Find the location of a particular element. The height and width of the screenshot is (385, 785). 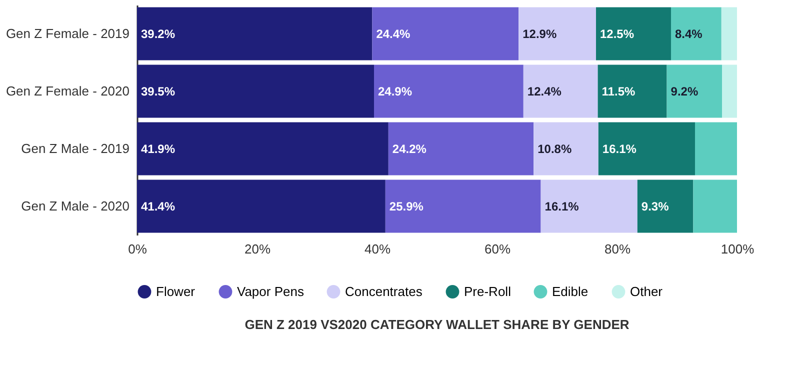

y-tick-label: Gen Z Male - 2019 is located at coordinates (75, 148).